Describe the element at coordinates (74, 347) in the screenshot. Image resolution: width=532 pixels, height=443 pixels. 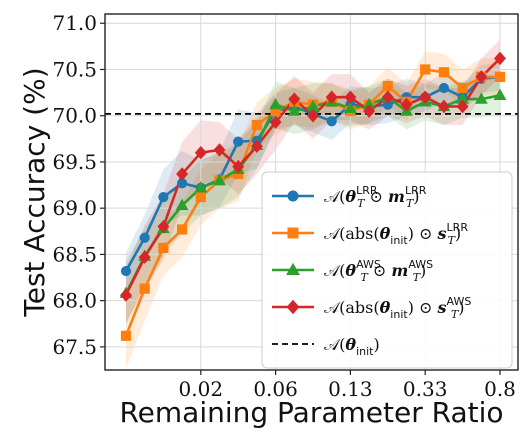
I see `y-tick-label: 67.5` at that location.